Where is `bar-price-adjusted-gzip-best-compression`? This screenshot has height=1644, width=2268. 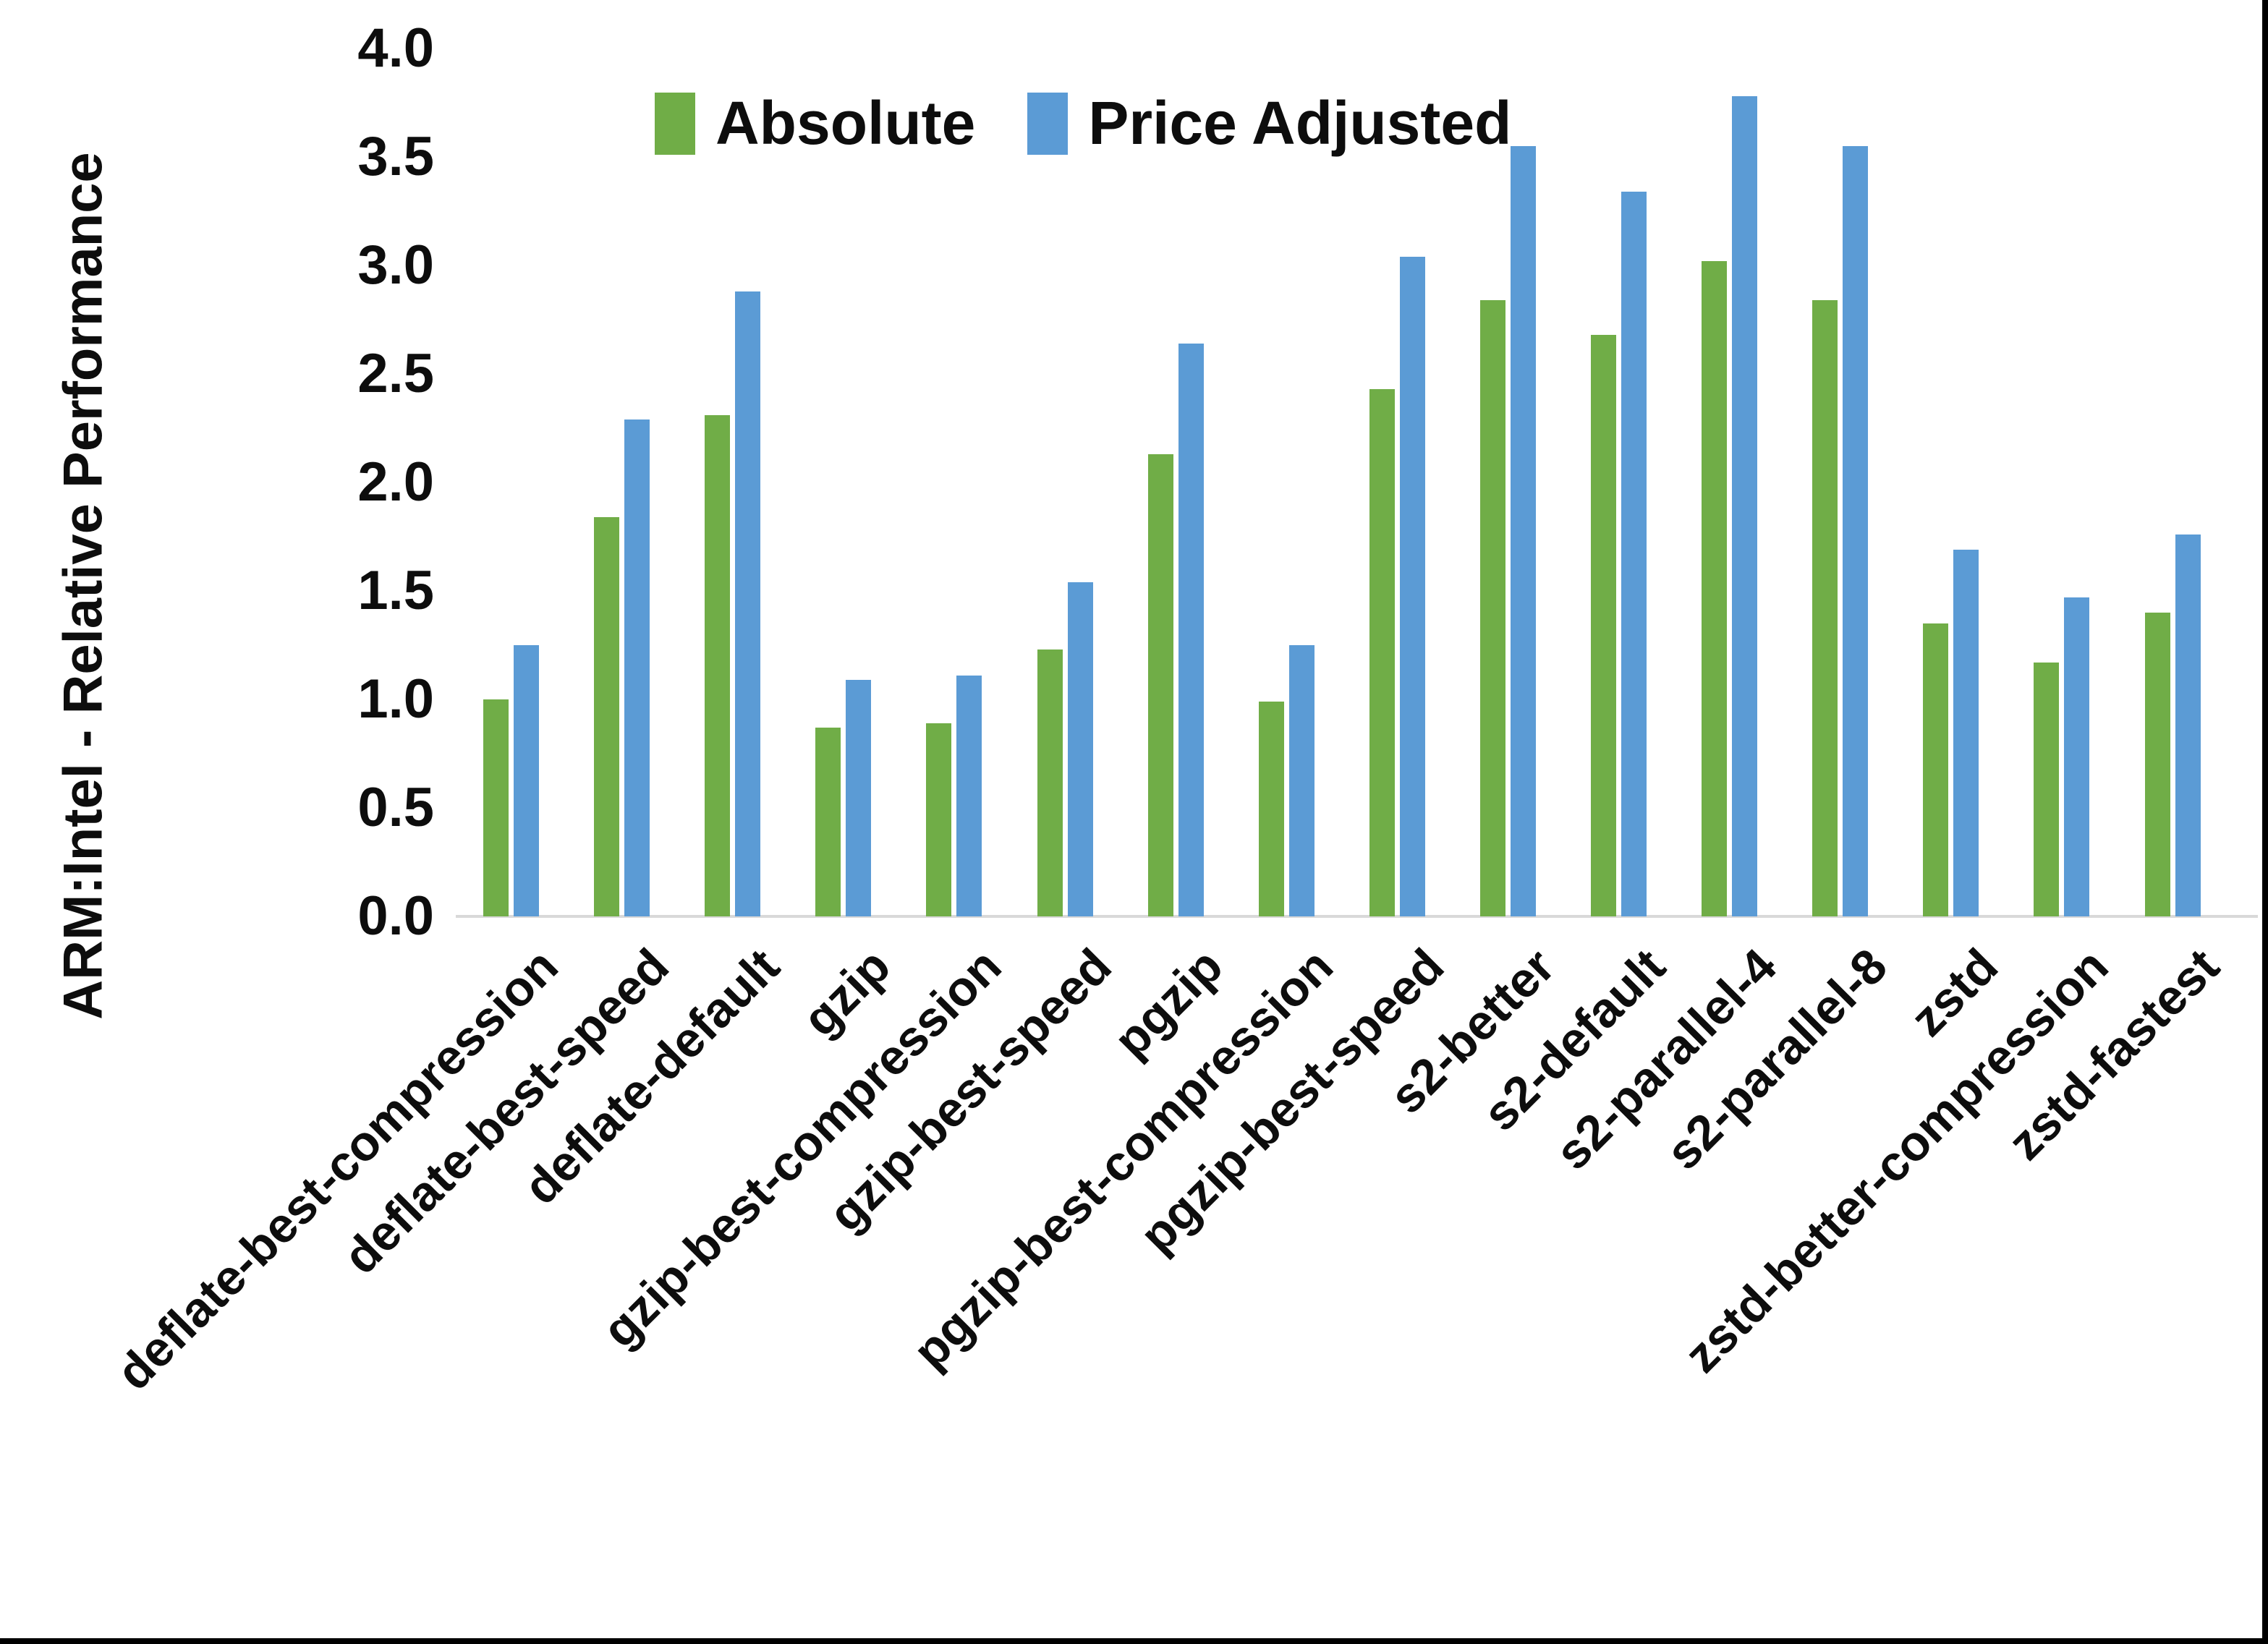 bar-price-adjusted-gzip-best-compression is located at coordinates (969, 796).